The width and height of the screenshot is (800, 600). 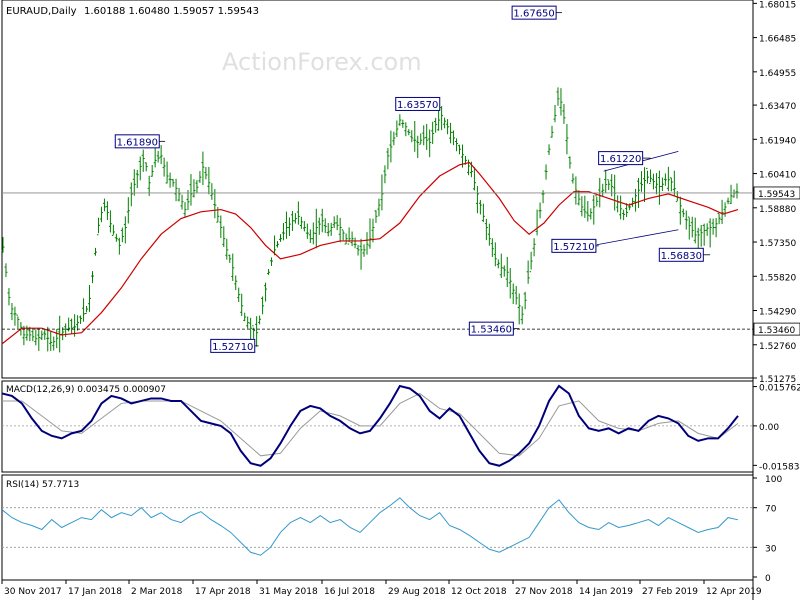 I want to click on watermark-layer: ActionForex.com, so click(x=322, y=62).